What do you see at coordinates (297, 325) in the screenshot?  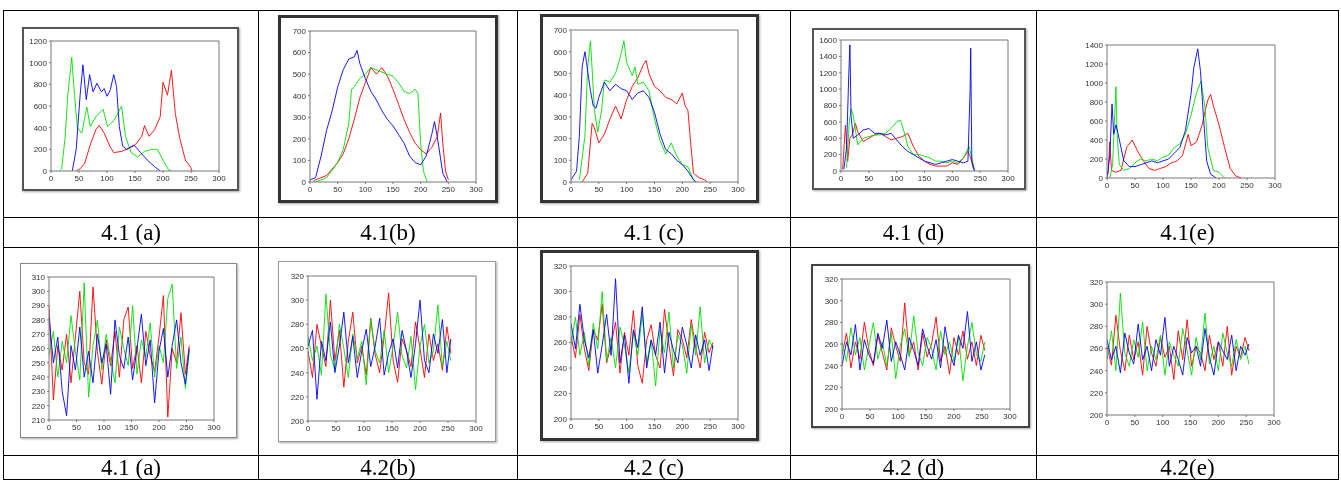 I see `y-tick-label: 280` at bounding box center [297, 325].